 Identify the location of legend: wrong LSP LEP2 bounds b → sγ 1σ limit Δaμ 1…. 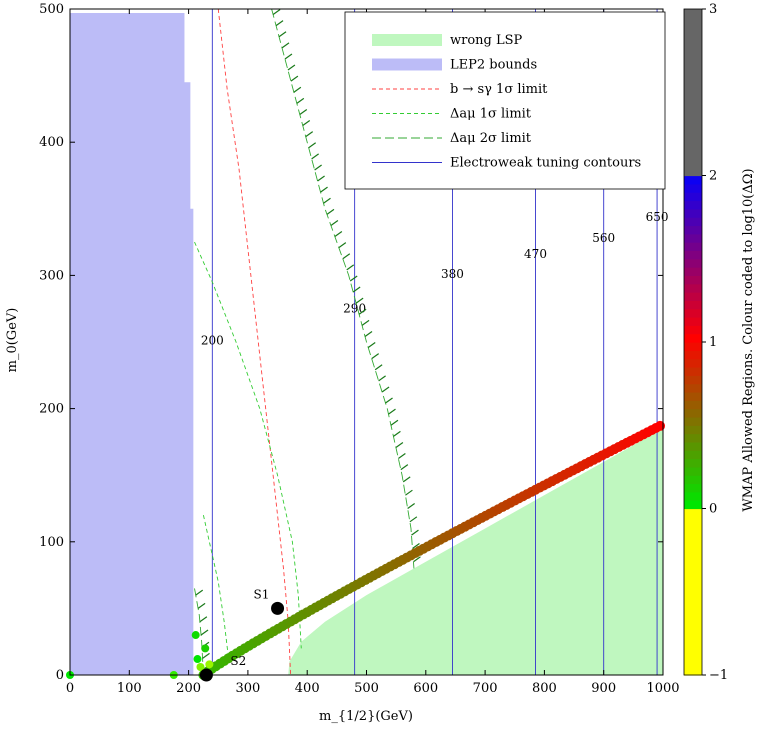
(505, 100).